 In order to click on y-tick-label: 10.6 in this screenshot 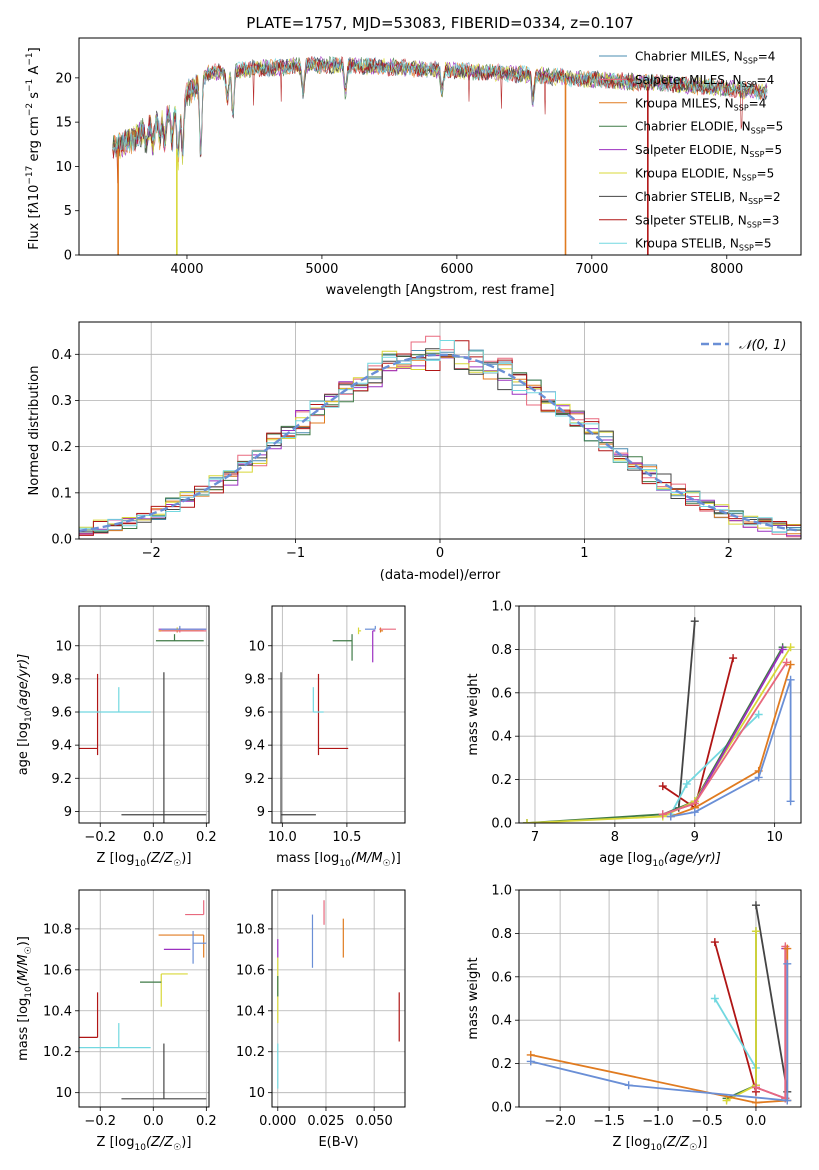, I will do `click(57, 970)`.